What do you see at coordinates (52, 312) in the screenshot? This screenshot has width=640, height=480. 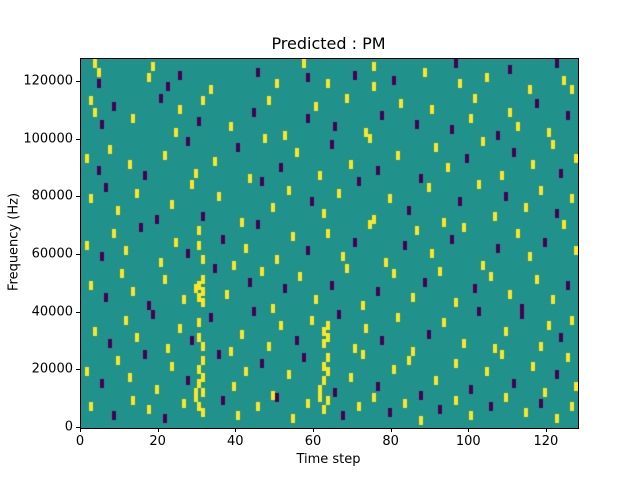 I see `y-tick-label: 40000` at bounding box center [52, 312].